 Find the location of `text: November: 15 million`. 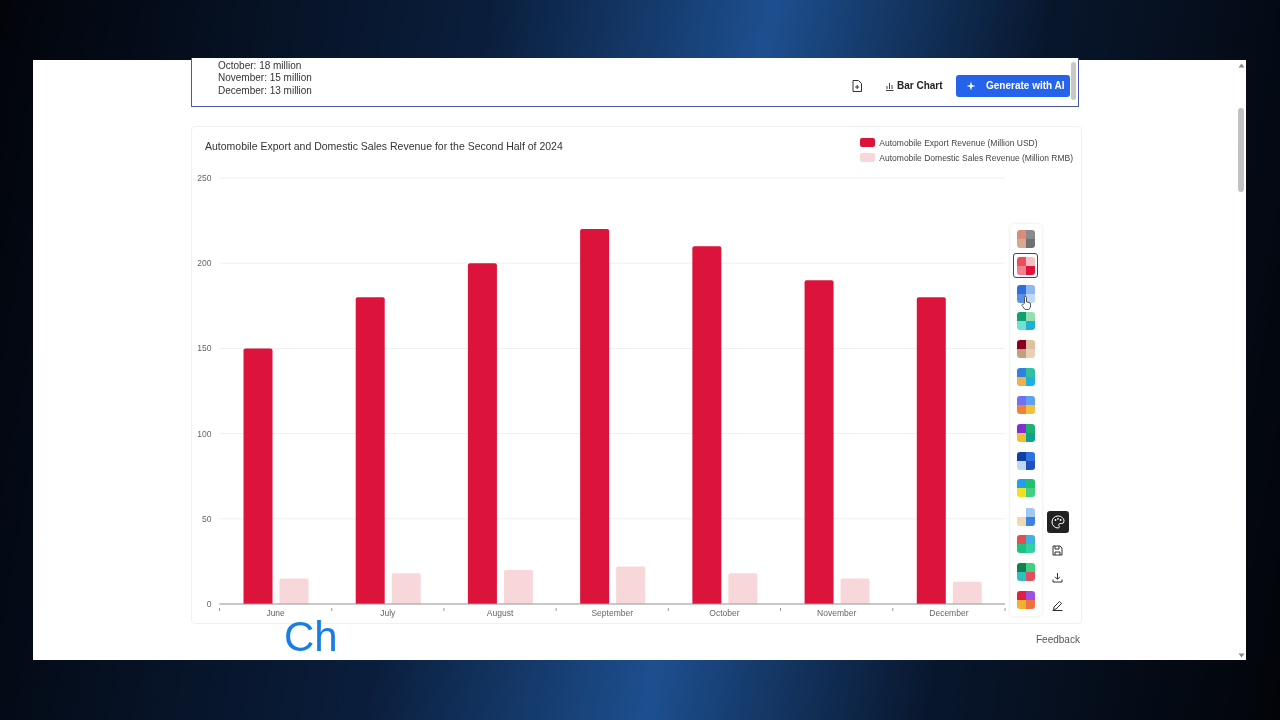

text: November: 15 million is located at coordinates (265, 78).